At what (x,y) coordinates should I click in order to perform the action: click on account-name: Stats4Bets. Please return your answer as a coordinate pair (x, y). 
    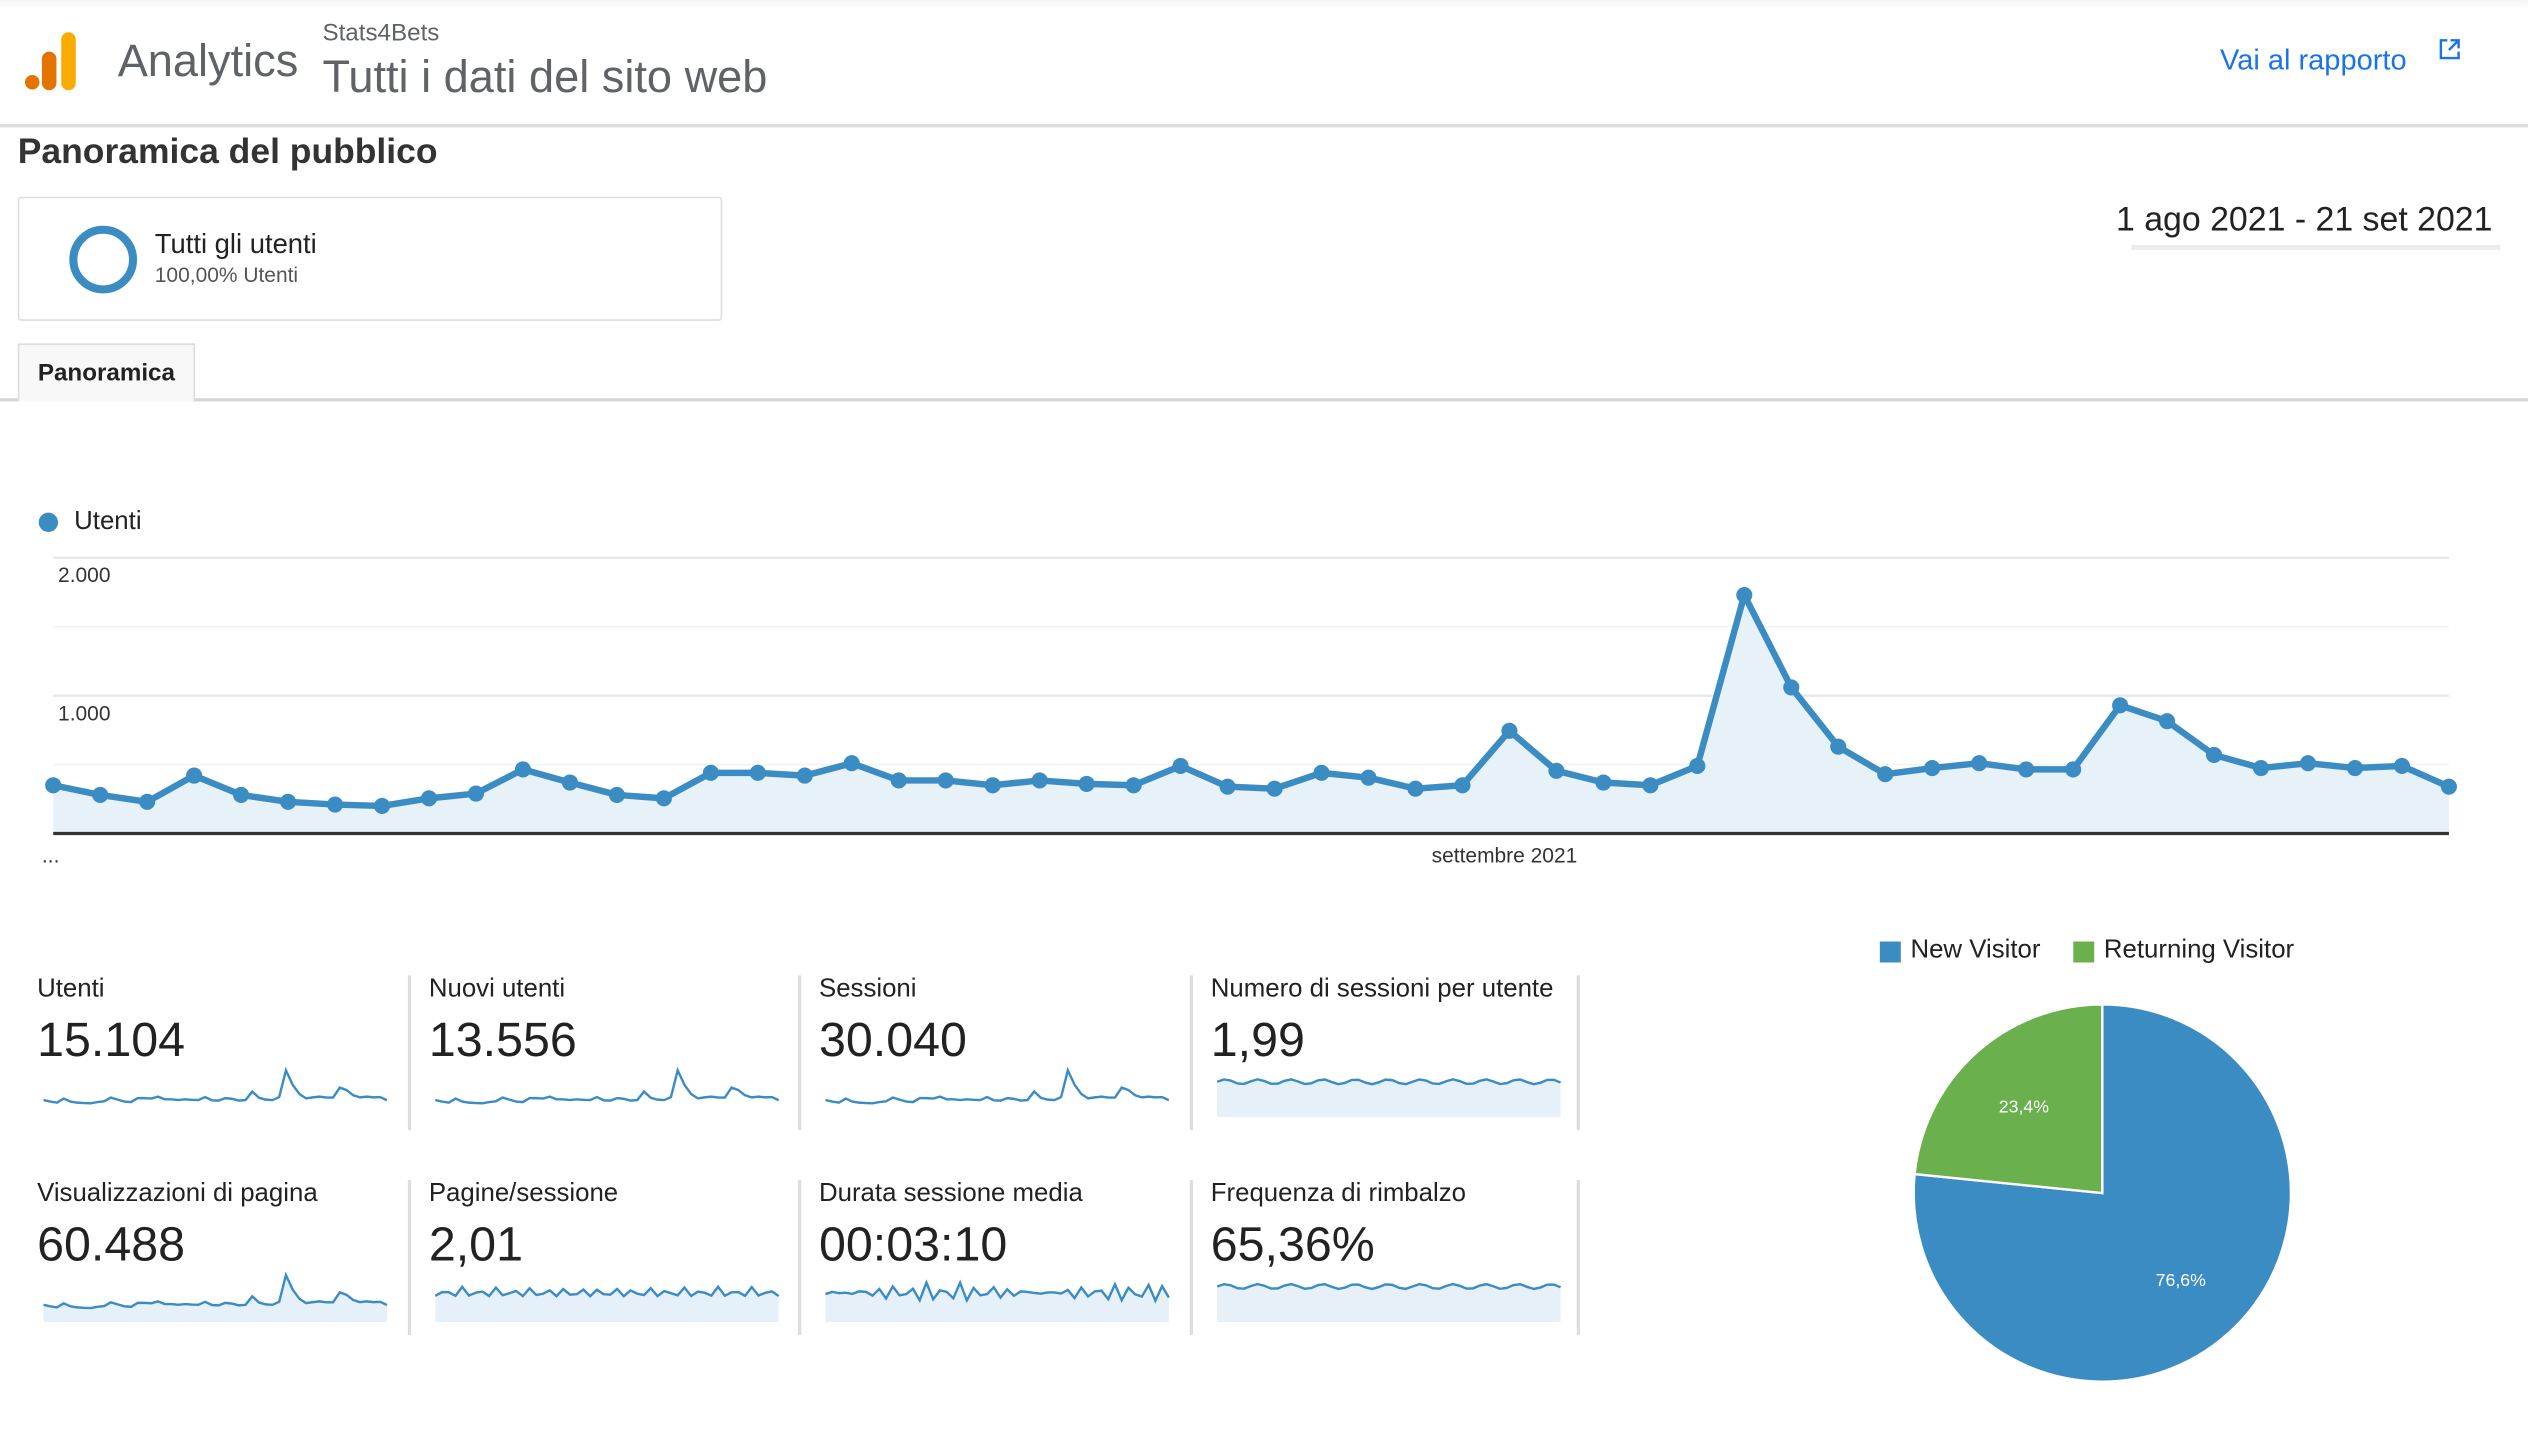
    Looking at the image, I should click on (381, 33).